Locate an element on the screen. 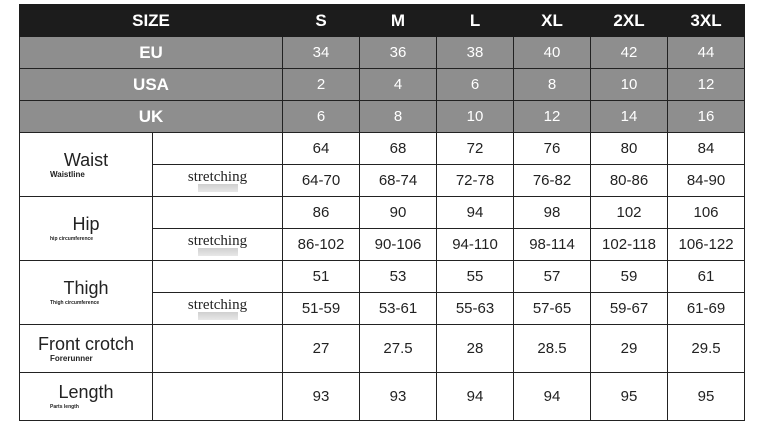 The image size is (760, 436). cell: 34 is located at coordinates (321, 52).